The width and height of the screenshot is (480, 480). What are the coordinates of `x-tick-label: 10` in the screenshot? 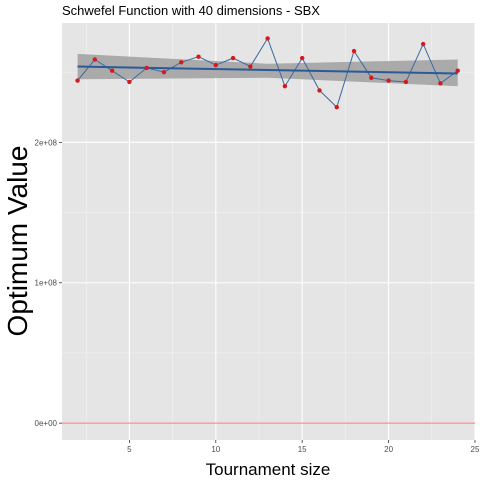 It's located at (215, 449).